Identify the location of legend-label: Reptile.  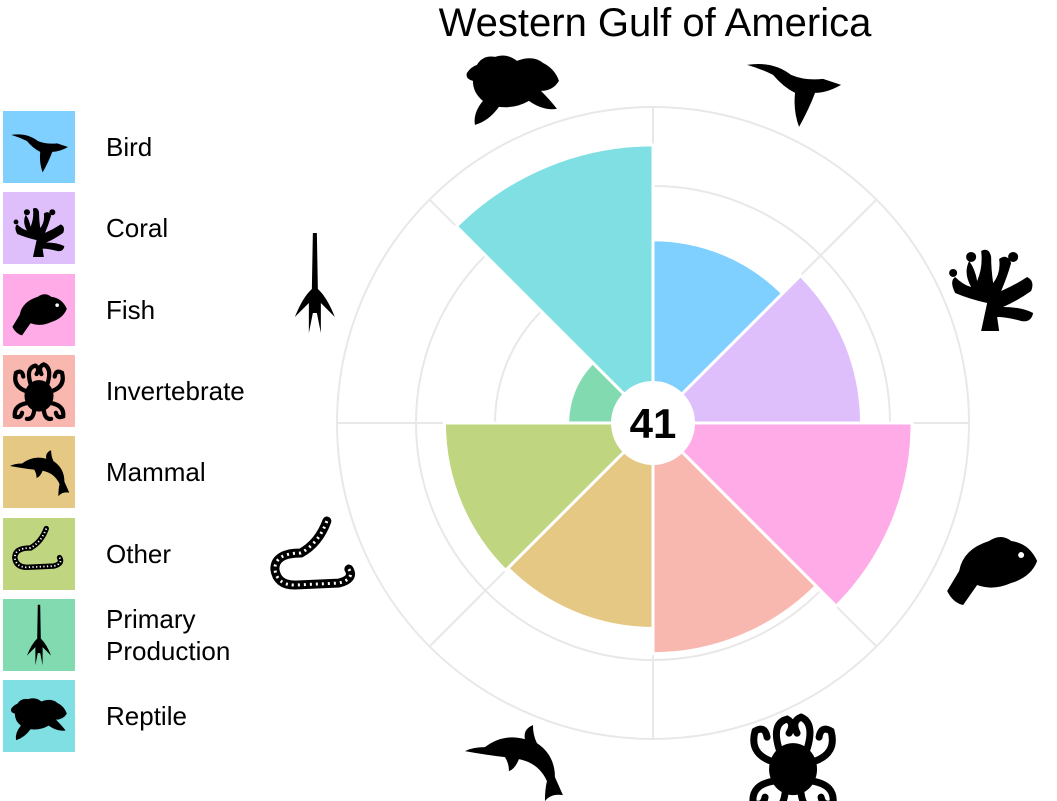
(146, 716).